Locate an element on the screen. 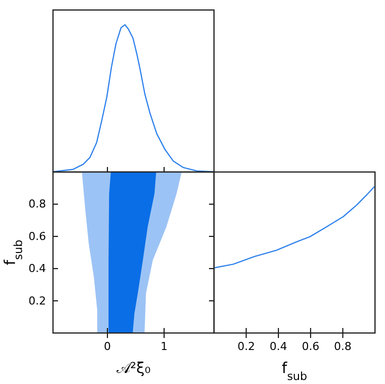 The width and height of the screenshot is (385, 384). x-tick-label: 0 is located at coordinates (107, 346).